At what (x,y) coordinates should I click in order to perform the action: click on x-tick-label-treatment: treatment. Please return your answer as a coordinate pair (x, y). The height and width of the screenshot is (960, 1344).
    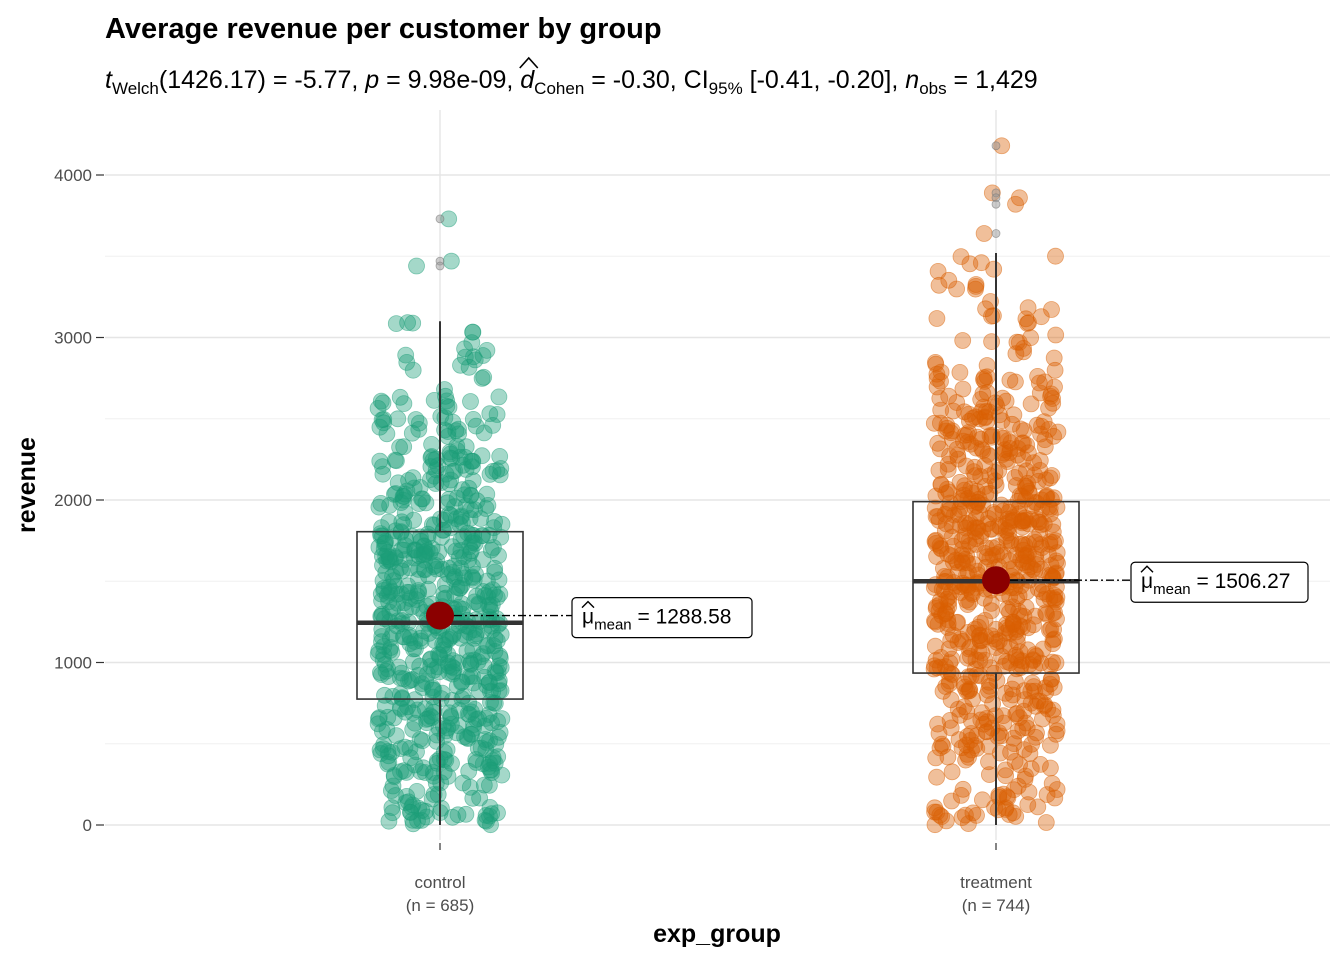
    Looking at the image, I should click on (996, 882).